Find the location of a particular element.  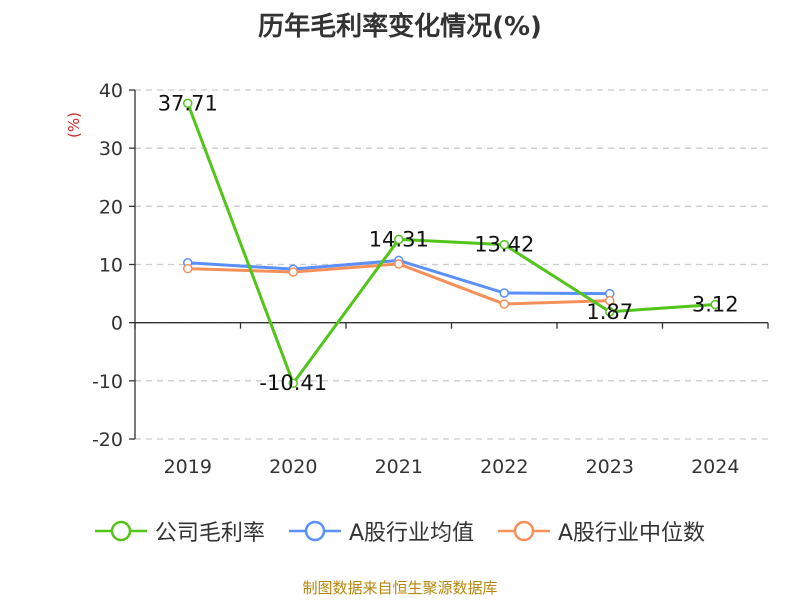

y-tick-label: 0 is located at coordinates (117, 324).